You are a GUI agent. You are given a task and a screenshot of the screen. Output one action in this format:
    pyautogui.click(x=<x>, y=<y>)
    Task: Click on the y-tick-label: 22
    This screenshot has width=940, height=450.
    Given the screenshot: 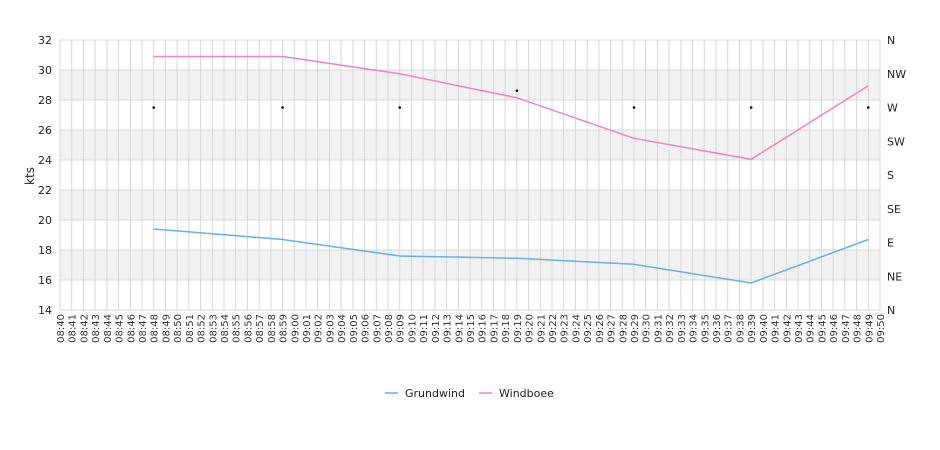 What is the action you would take?
    pyautogui.click(x=45, y=190)
    